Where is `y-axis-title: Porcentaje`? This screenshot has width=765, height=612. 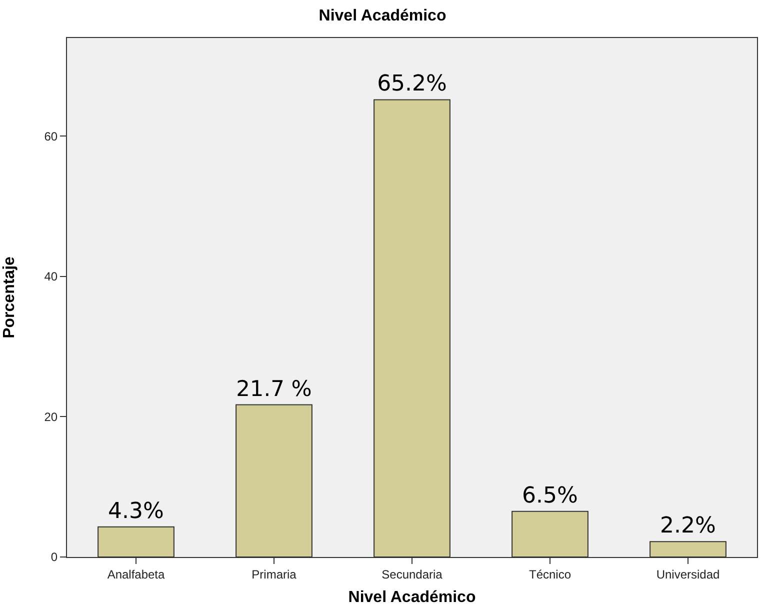 y-axis-title: Porcentaje is located at coordinates (9, 297).